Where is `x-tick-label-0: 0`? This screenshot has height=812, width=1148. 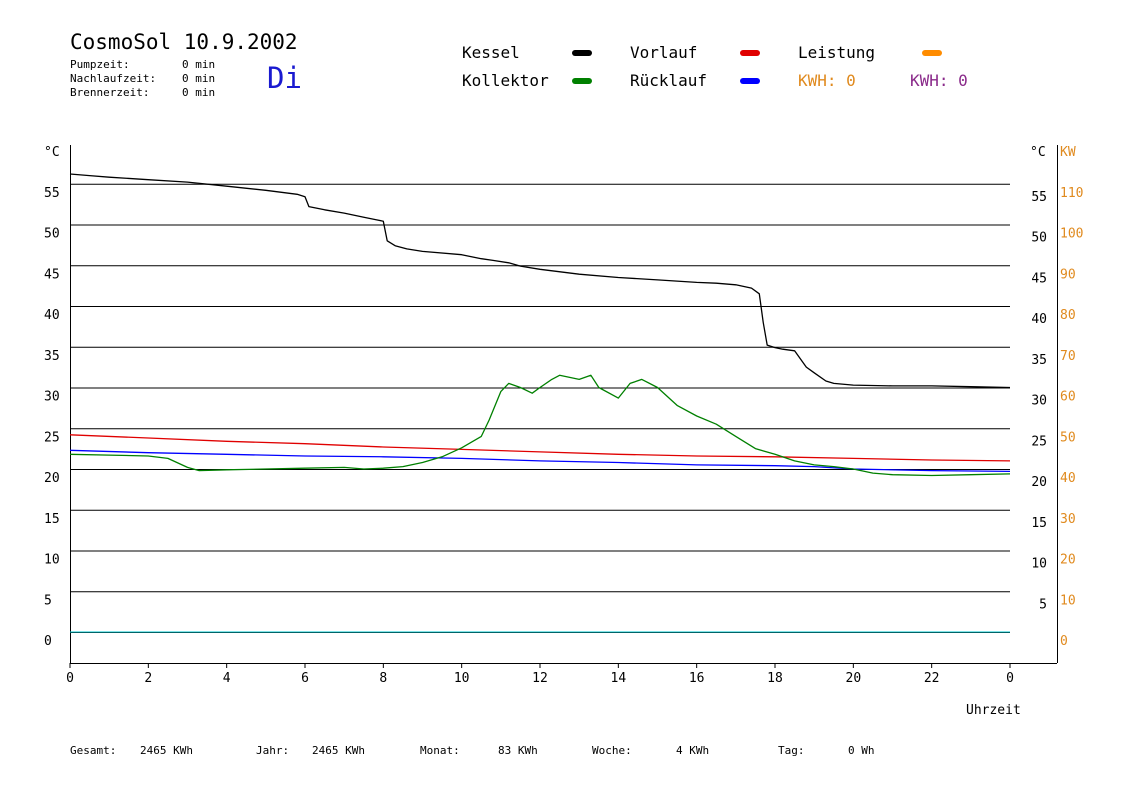 x-tick-label-0: 0 is located at coordinates (70, 678).